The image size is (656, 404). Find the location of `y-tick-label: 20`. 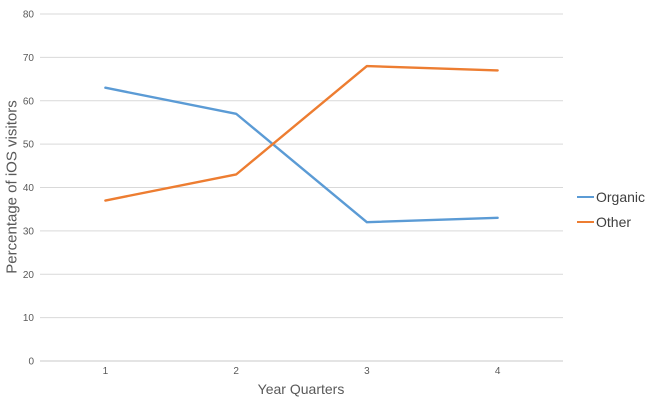

y-tick-label: 20 is located at coordinates (29, 275).